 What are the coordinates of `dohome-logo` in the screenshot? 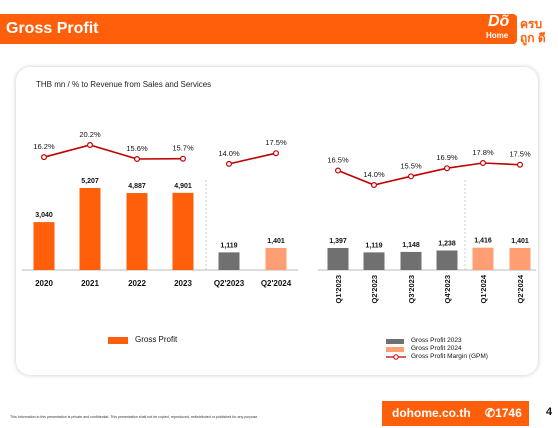 It's located at (499, 29).